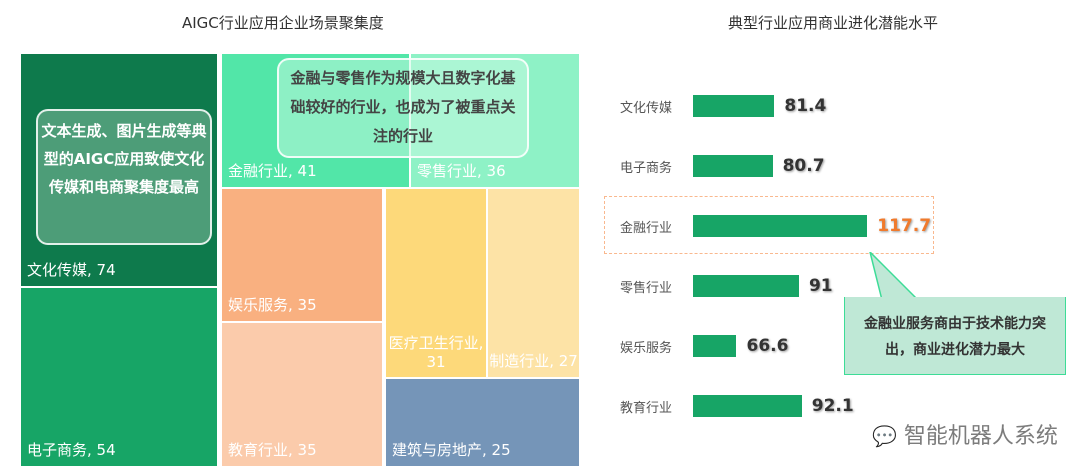 Image resolution: width=1080 pixels, height=469 pixels. Describe the element at coordinates (646, 228) in the screenshot. I see `category-label: 金融行业` at that location.